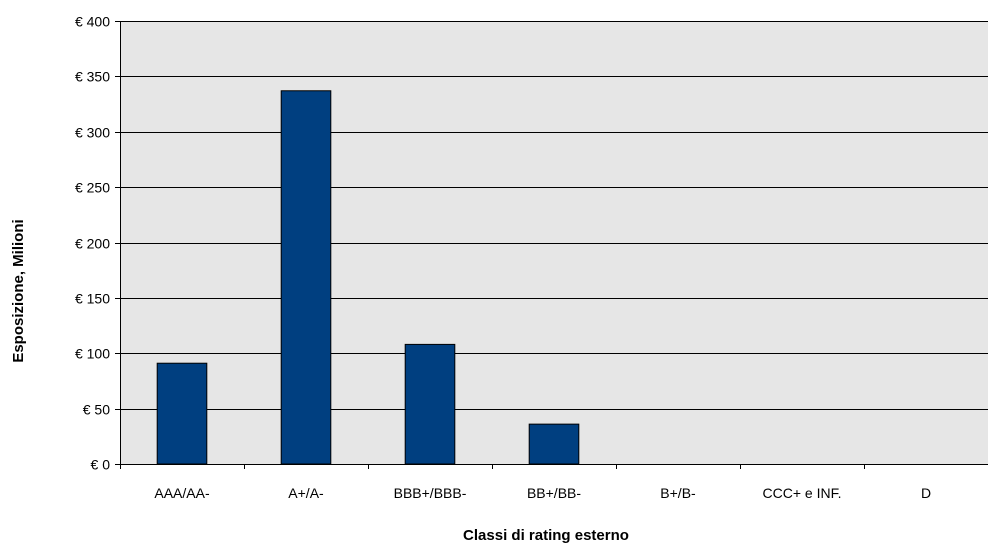  I want to click on y-tick-label: € 200, so click(92, 244).